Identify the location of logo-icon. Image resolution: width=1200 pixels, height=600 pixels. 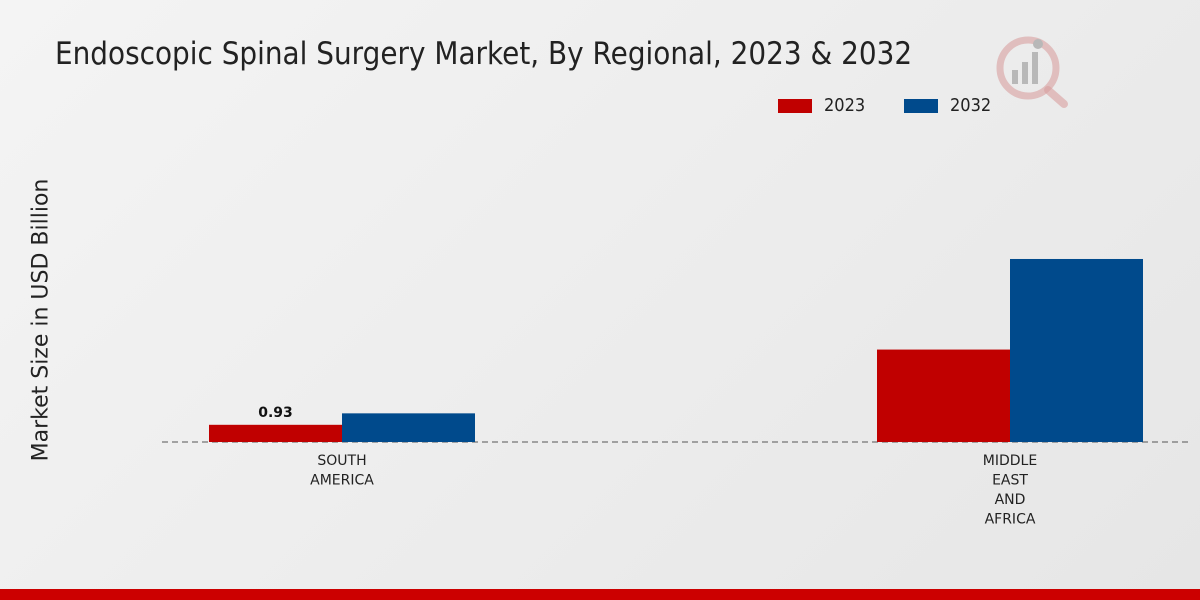
(1032, 72).